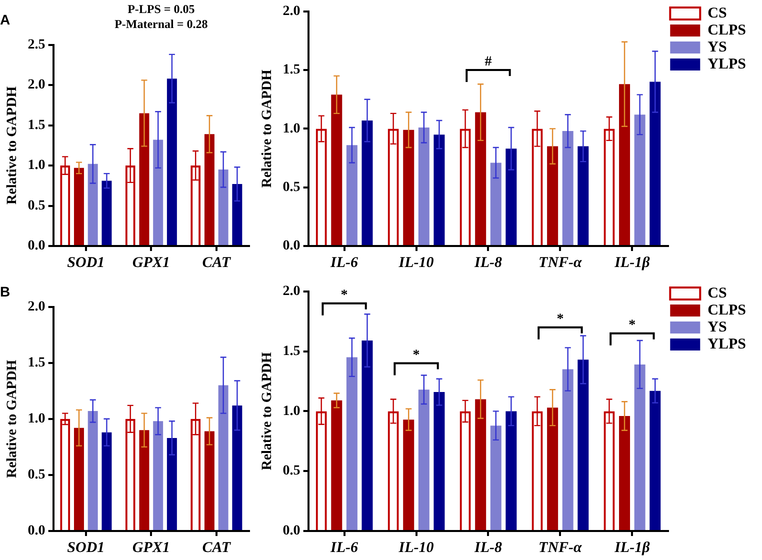  Describe the element at coordinates (488, 62) in the screenshot. I see `annotation: #` at that location.